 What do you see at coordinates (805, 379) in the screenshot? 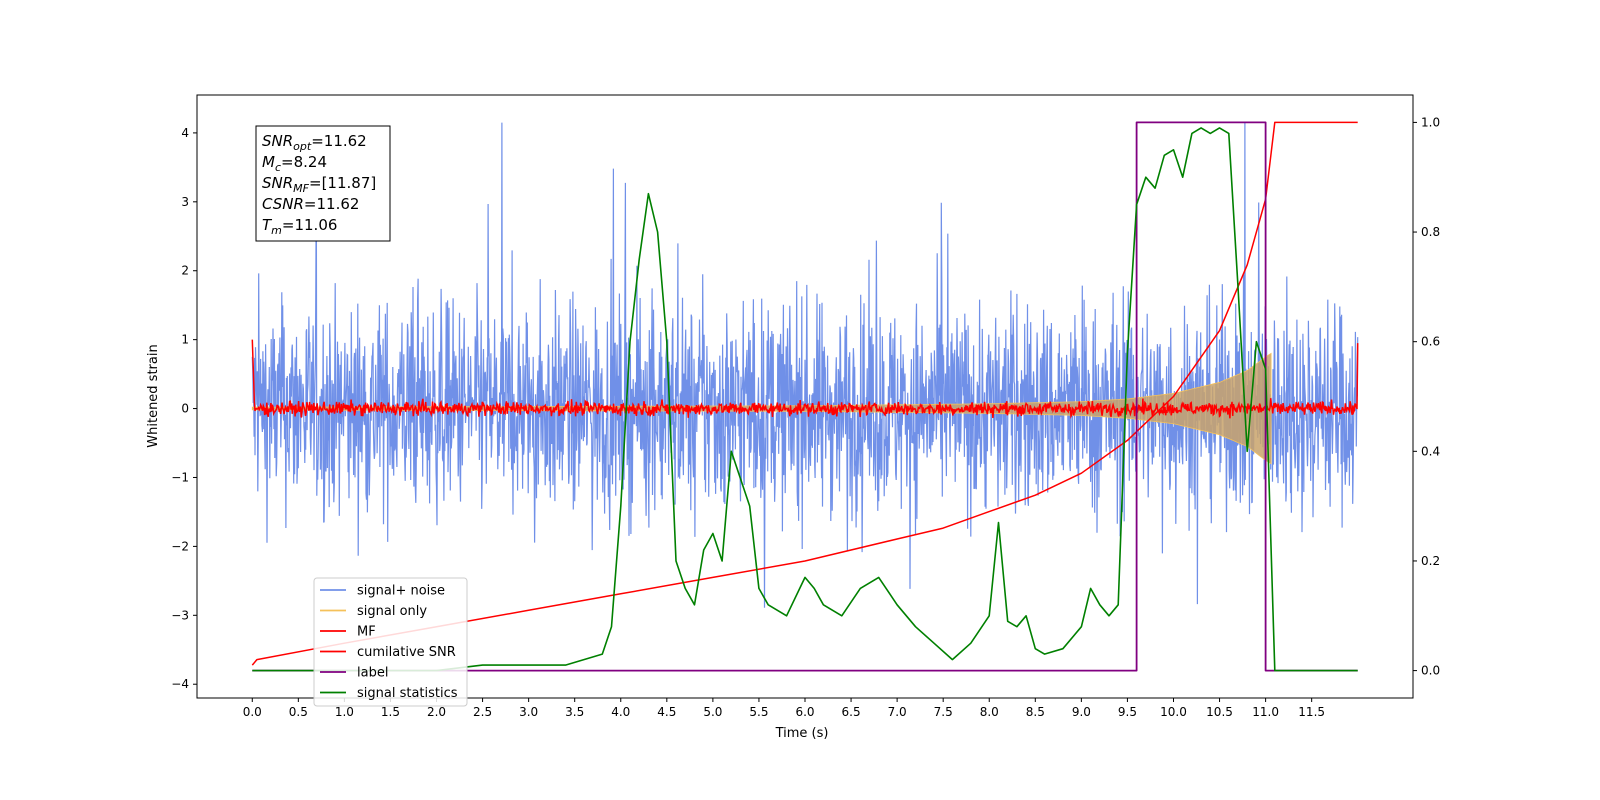
I see `series-mf-line` at bounding box center [805, 379].